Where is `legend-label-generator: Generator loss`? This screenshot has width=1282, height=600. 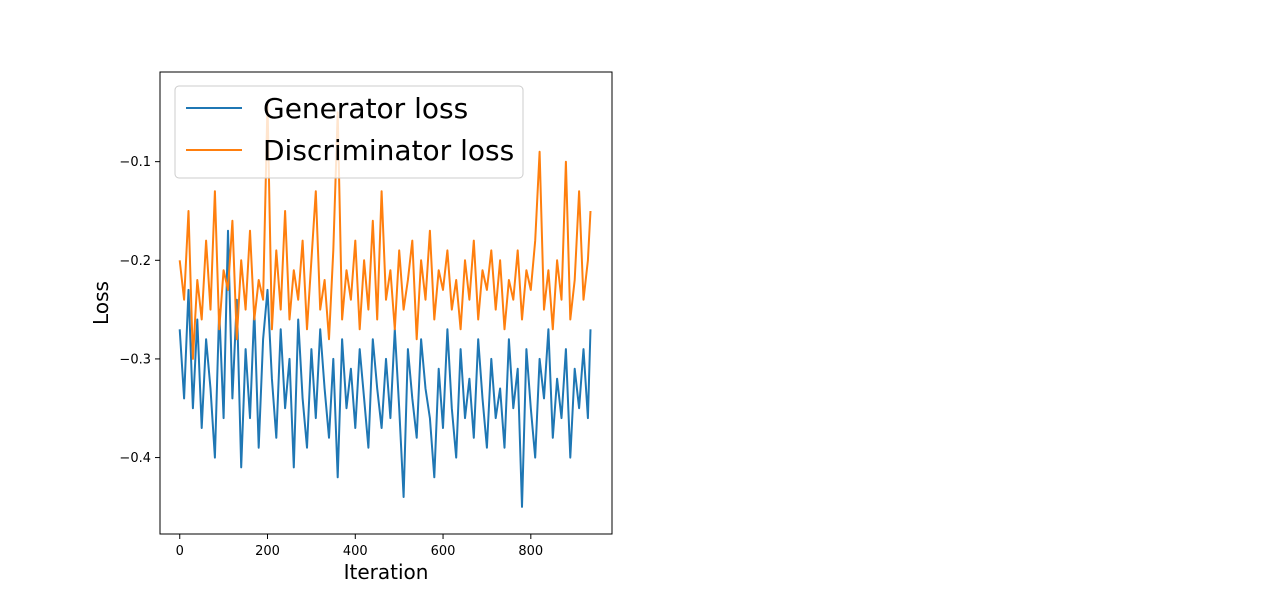 legend-label-generator: Generator loss is located at coordinates (365, 108).